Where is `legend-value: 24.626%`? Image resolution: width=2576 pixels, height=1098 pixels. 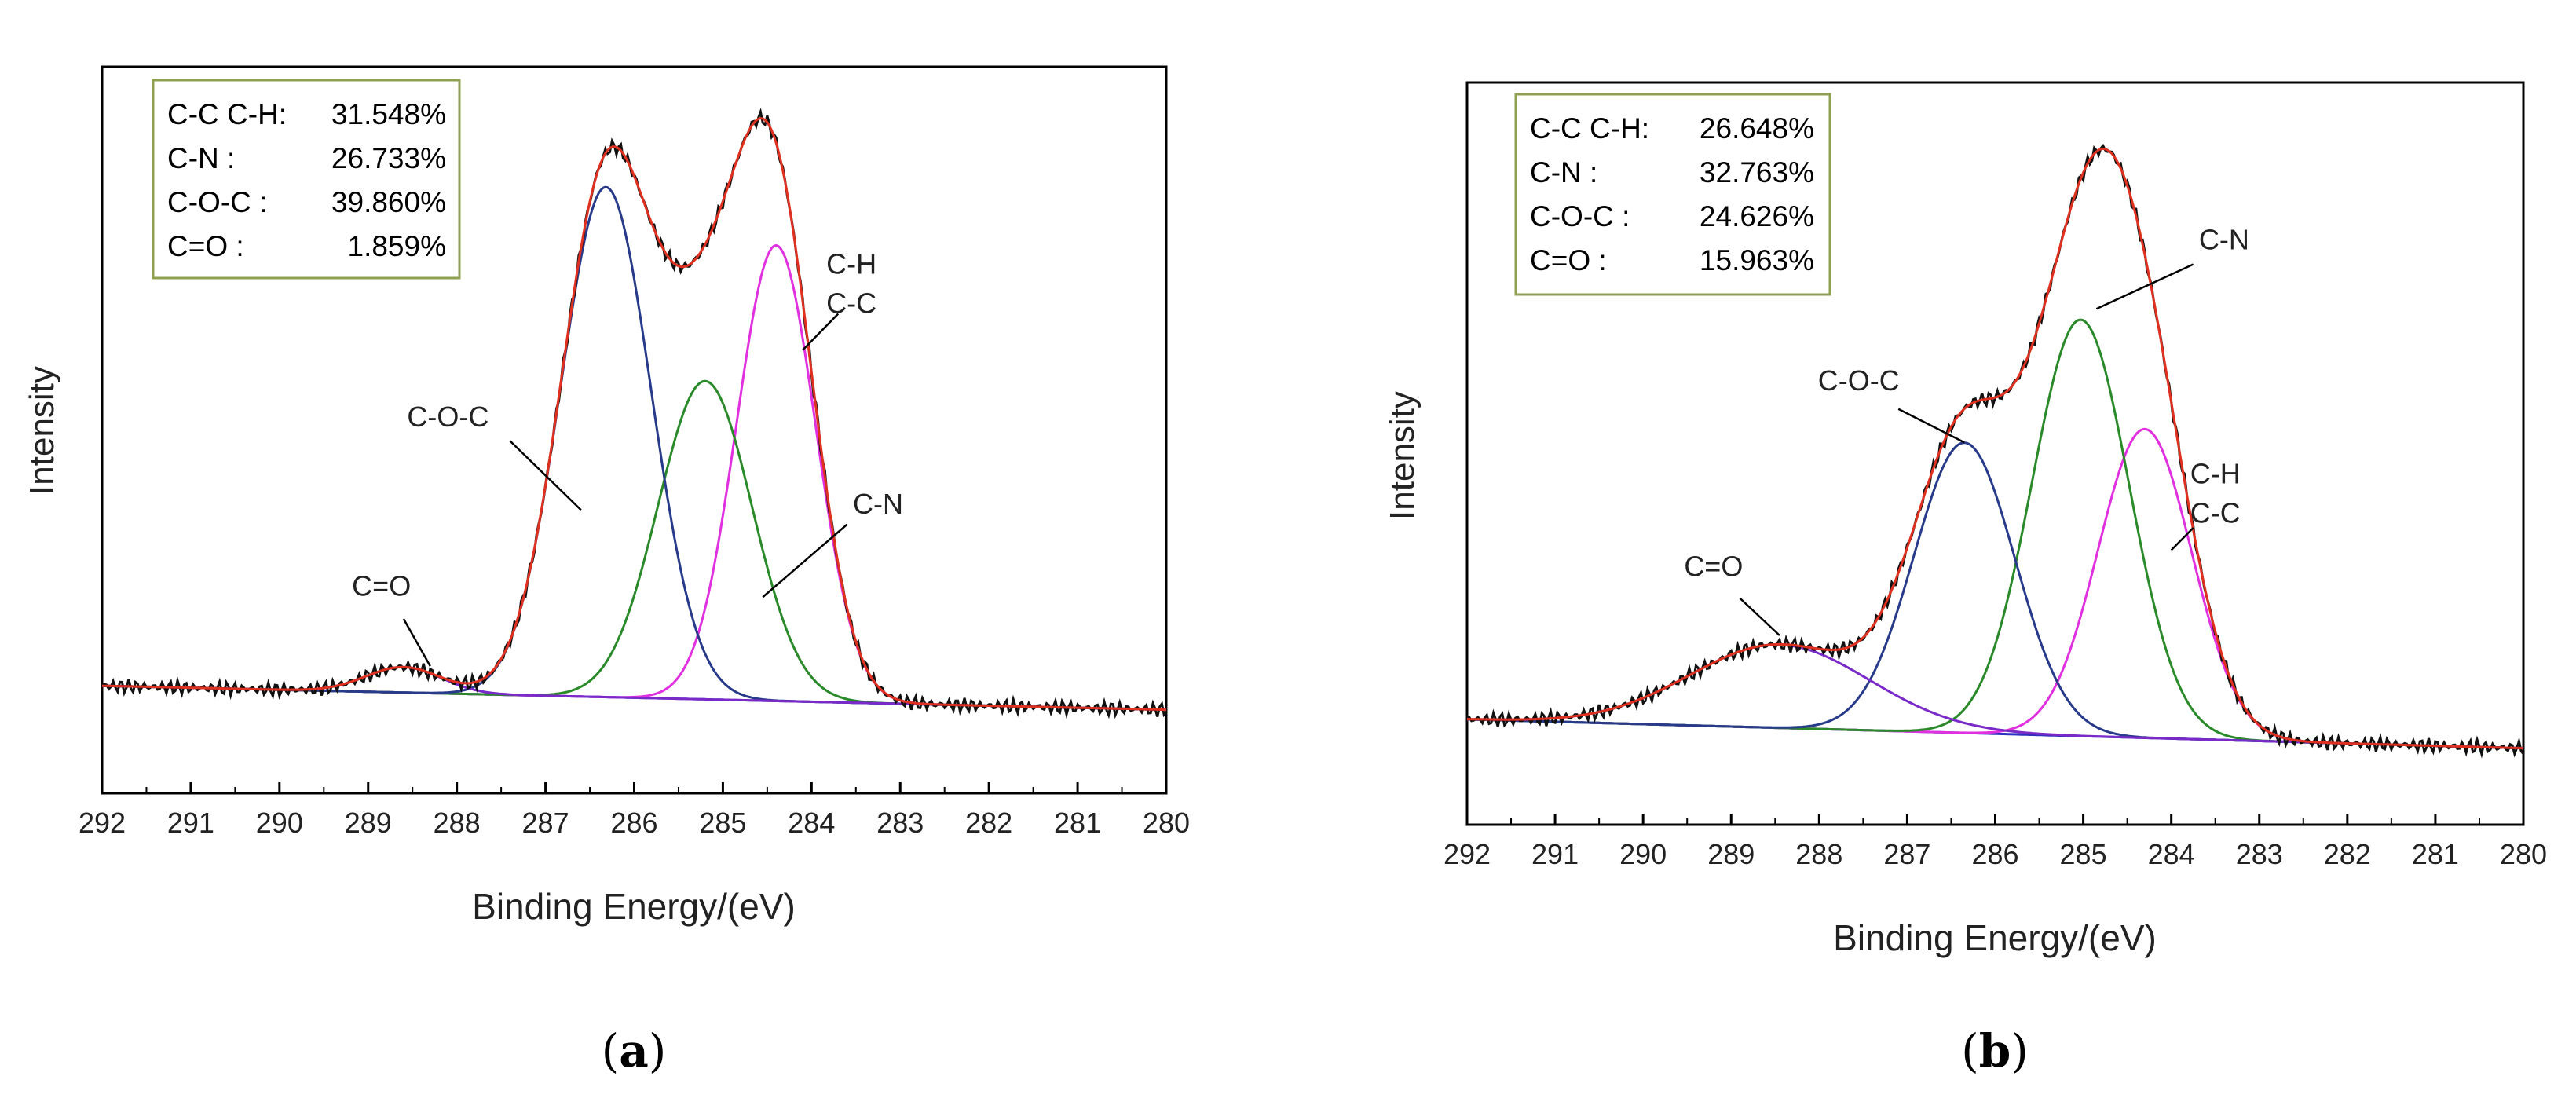
legend-value: 24.626% is located at coordinates (1757, 216).